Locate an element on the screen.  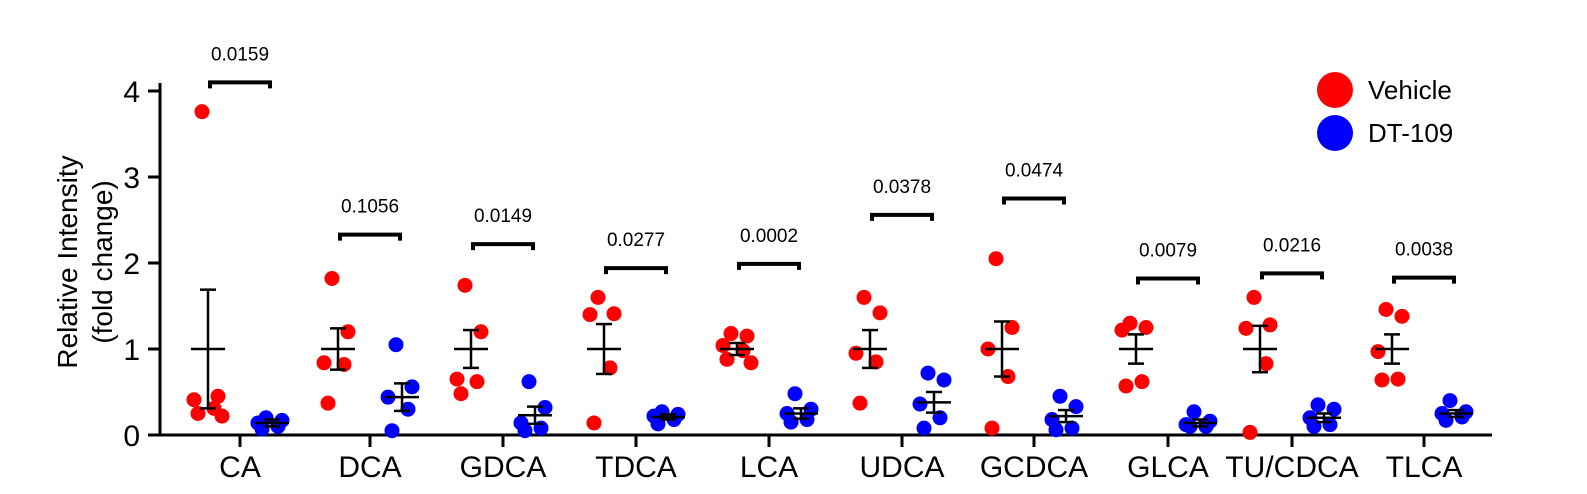
legend: Vehicle DT-109 is located at coordinates (1385, 111).